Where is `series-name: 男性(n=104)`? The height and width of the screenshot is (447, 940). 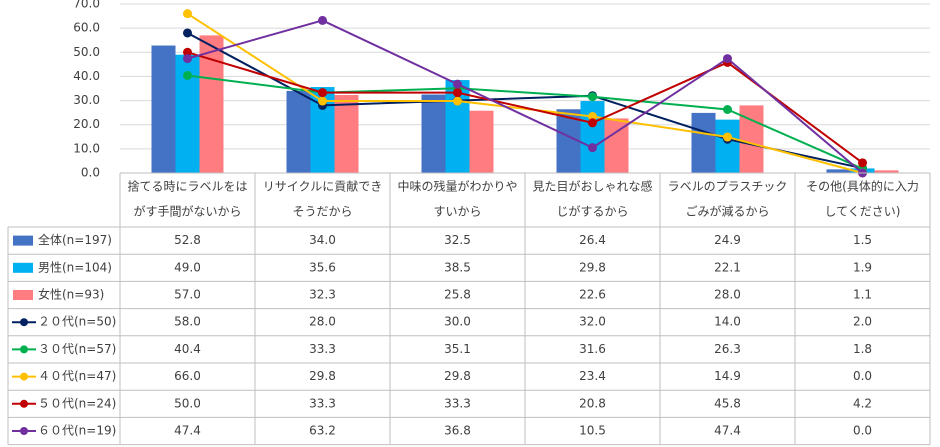
series-name: 男性(n=104) is located at coordinates (75, 267).